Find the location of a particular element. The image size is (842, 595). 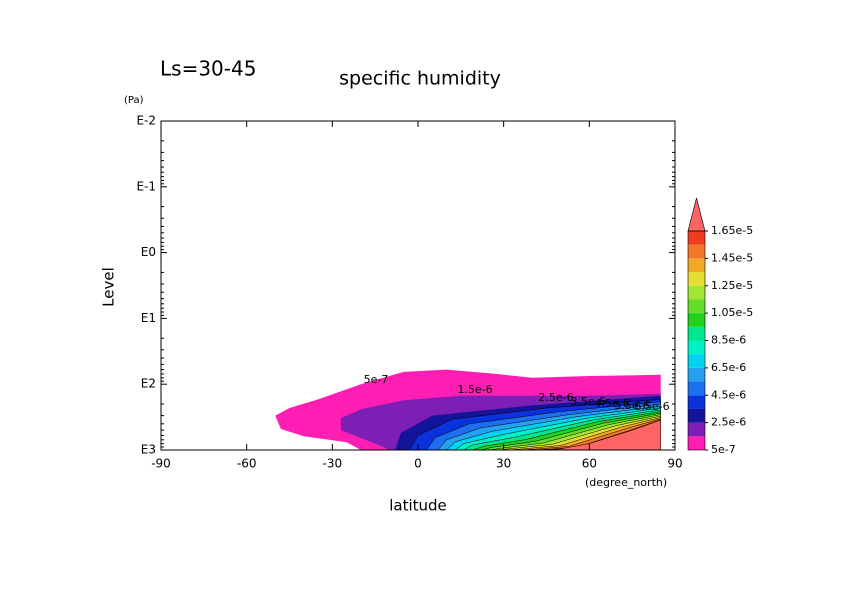

colorbar-label: 6.5e-6 is located at coordinates (728, 367).